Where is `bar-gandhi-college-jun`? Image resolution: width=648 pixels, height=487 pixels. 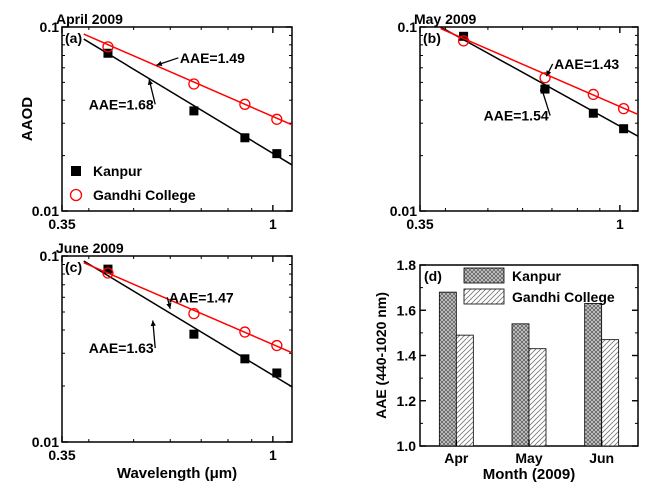 bar-gandhi-college-jun is located at coordinates (610, 393).